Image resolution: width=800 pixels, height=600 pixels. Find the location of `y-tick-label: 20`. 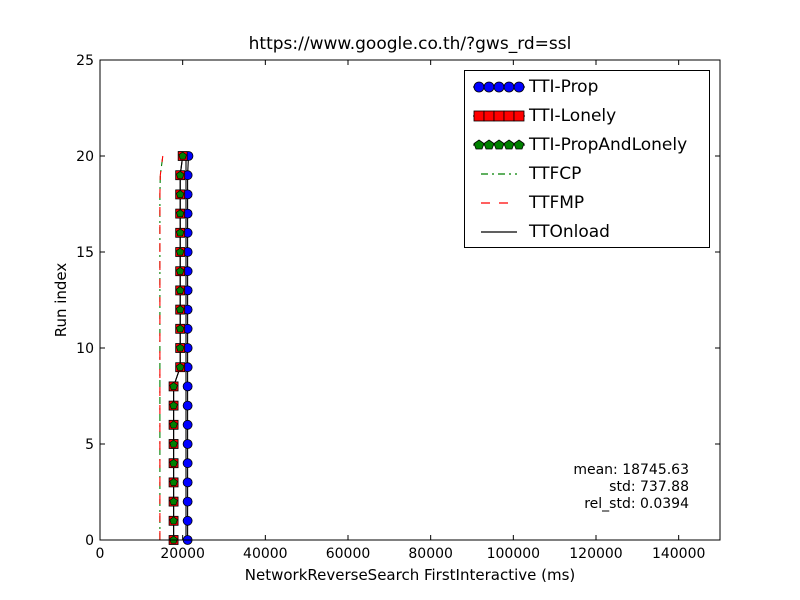

y-tick-label: 20 is located at coordinates (85, 157).